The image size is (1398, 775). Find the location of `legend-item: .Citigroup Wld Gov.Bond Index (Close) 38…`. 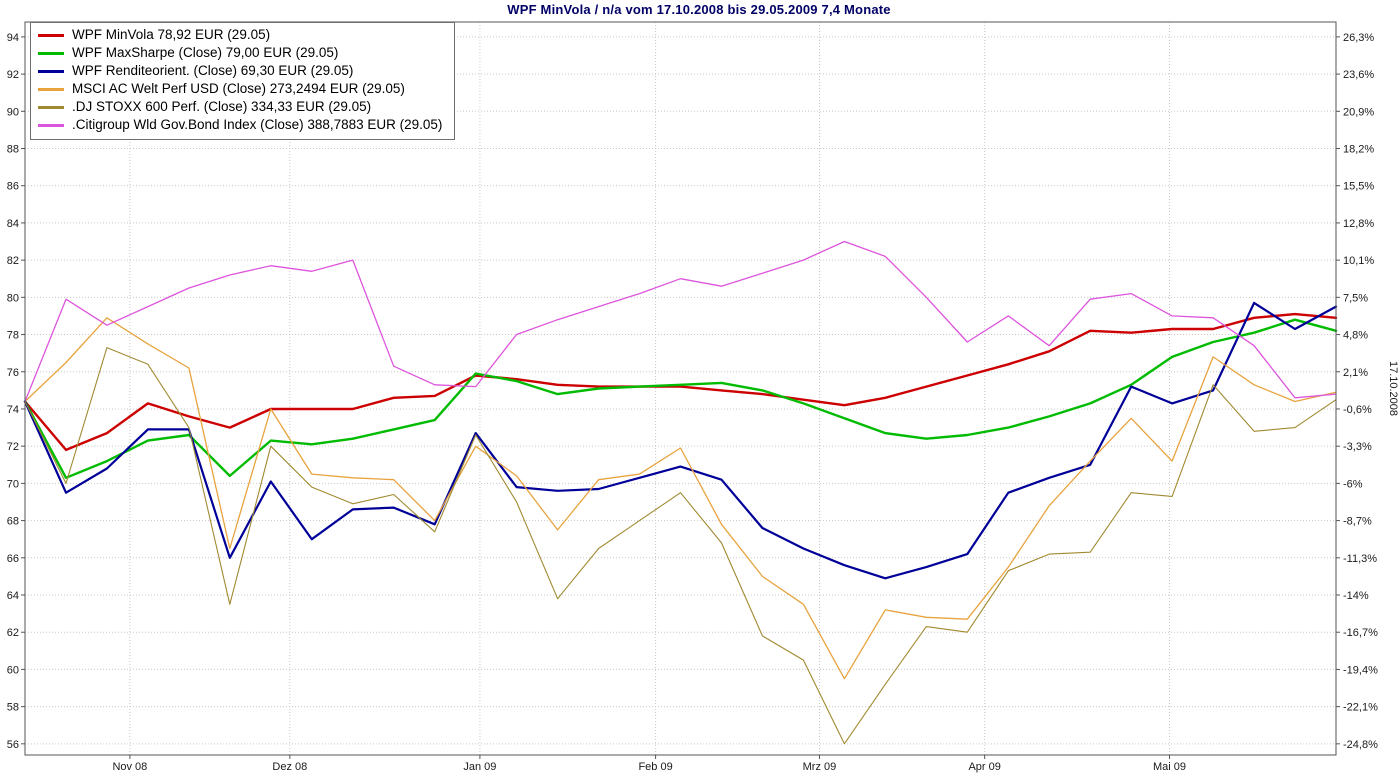

legend-item: .Citigroup Wld Gov.Bond Index (Close) 38… is located at coordinates (240, 125).